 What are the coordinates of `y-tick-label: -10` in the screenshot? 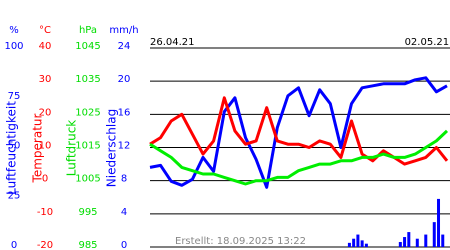 It's located at (45, 212).